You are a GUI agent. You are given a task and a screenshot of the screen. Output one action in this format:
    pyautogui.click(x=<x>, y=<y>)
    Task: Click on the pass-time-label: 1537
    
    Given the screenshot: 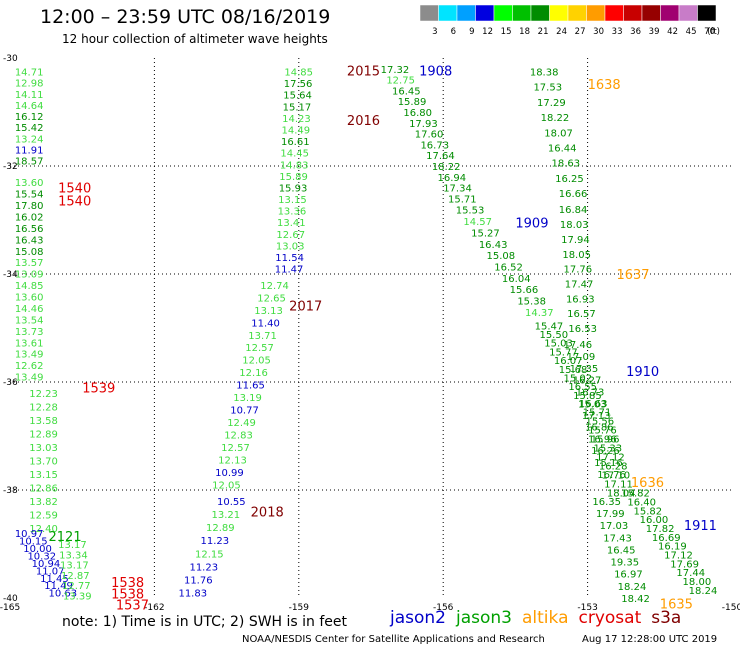 What is the action you would take?
    pyautogui.click(x=132, y=605)
    